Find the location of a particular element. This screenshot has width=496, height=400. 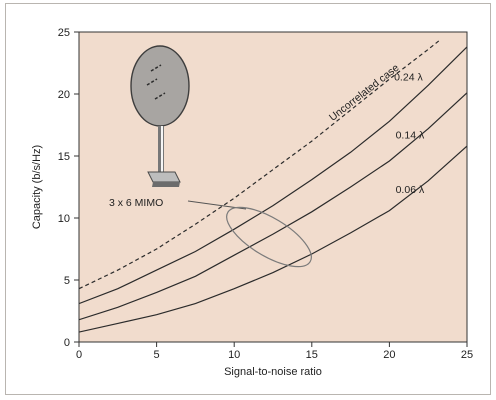

annotation-text: 3 x 6 MIMO is located at coordinates (136, 203).